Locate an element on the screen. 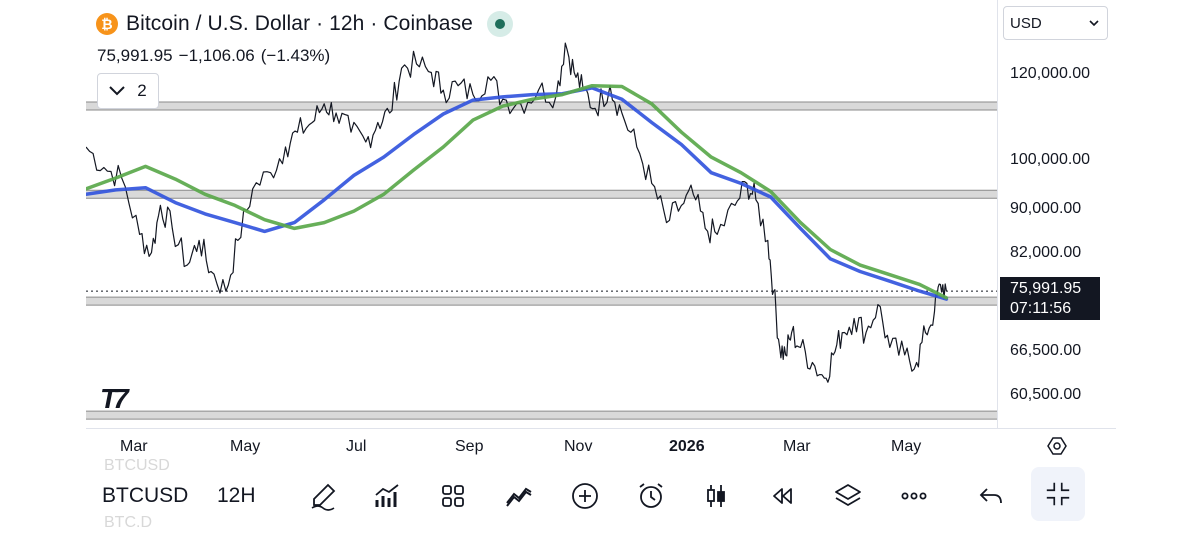 This screenshot has width=1200, height=552. plus-circle-icon is located at coordinates (585, 496).